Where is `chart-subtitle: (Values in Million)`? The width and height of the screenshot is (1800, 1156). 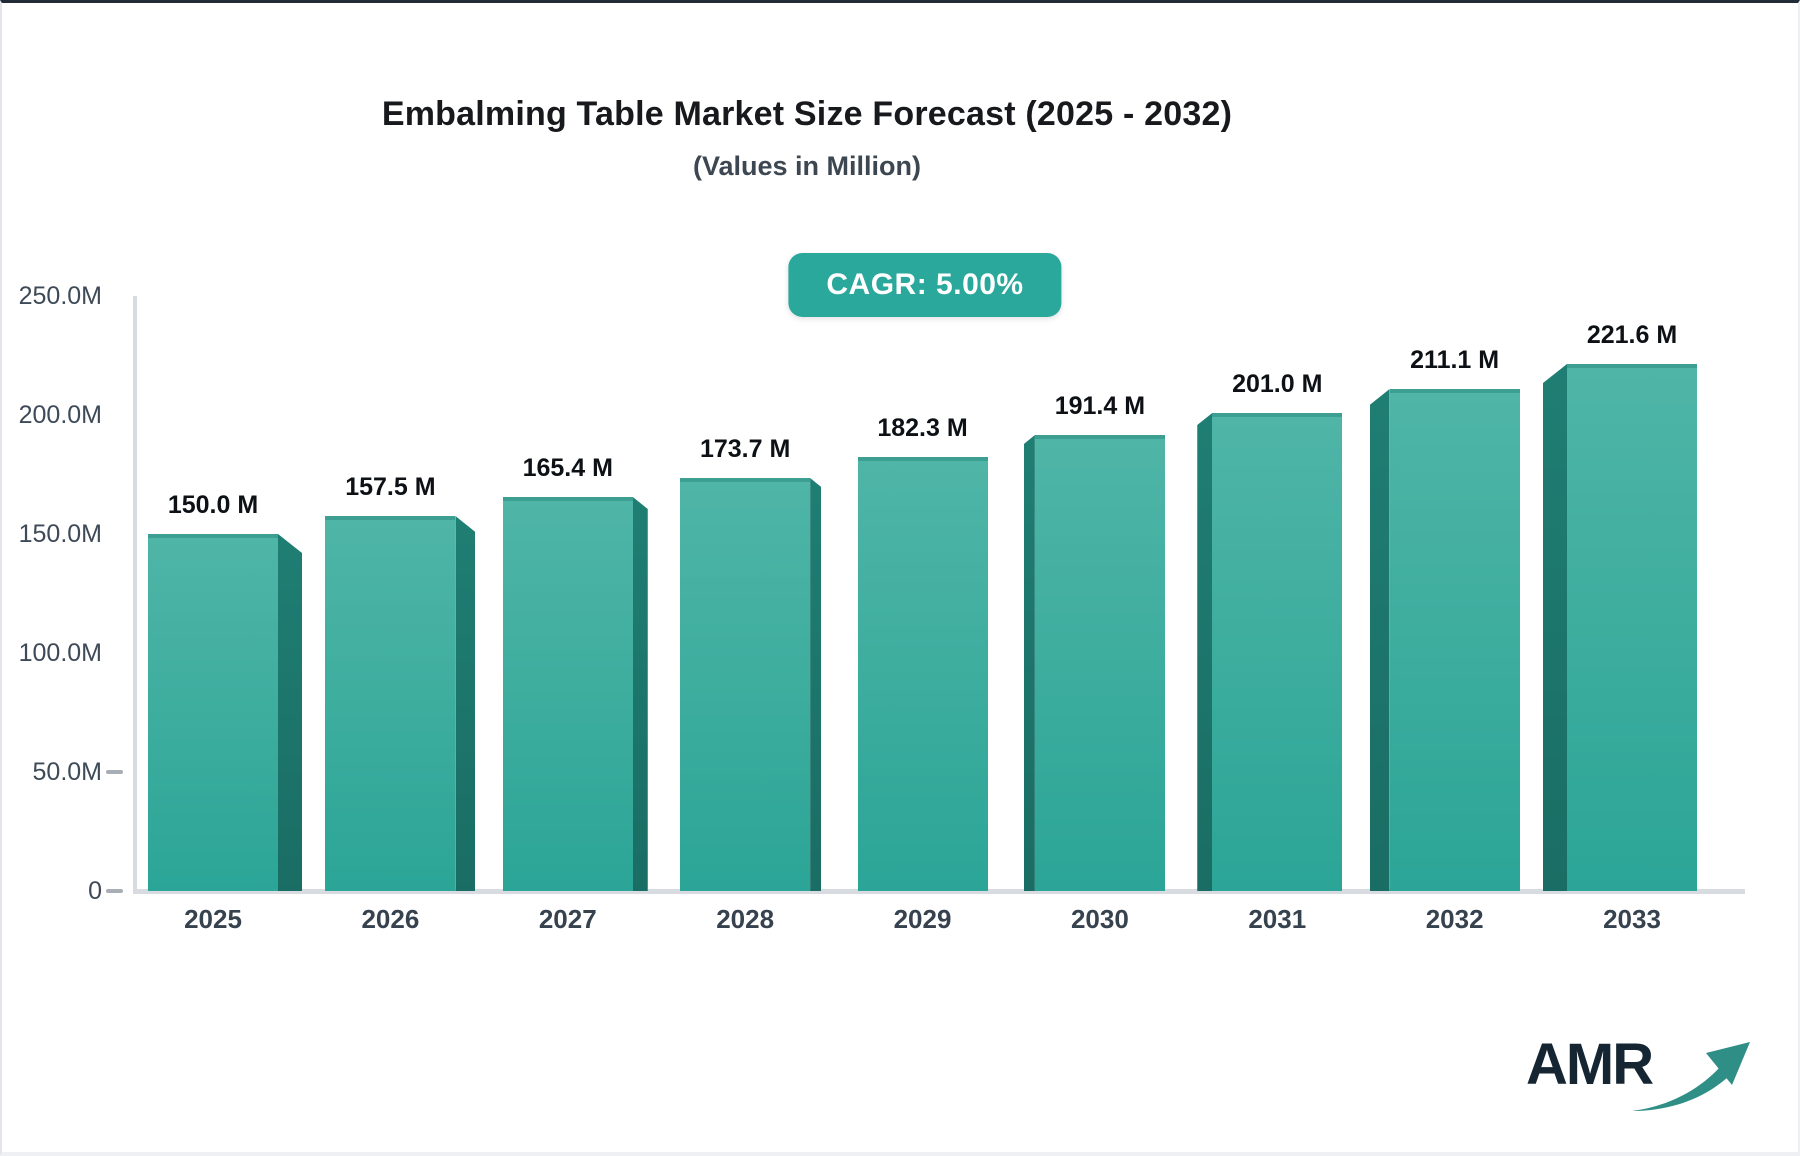
chart-subtitle: (Values in Million) is located at coordinates (807, 166).